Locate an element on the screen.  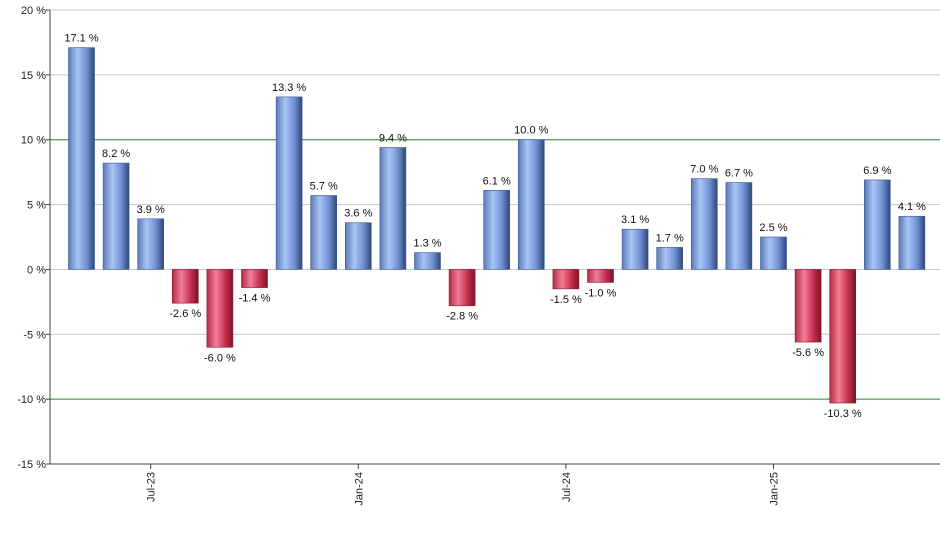
x-tick-label: Jul-24 is located at coordinates (567, 487).